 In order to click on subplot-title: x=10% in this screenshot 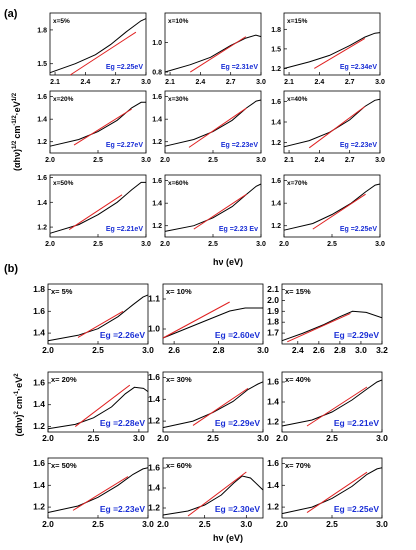, I will do `click(178, 21)`.